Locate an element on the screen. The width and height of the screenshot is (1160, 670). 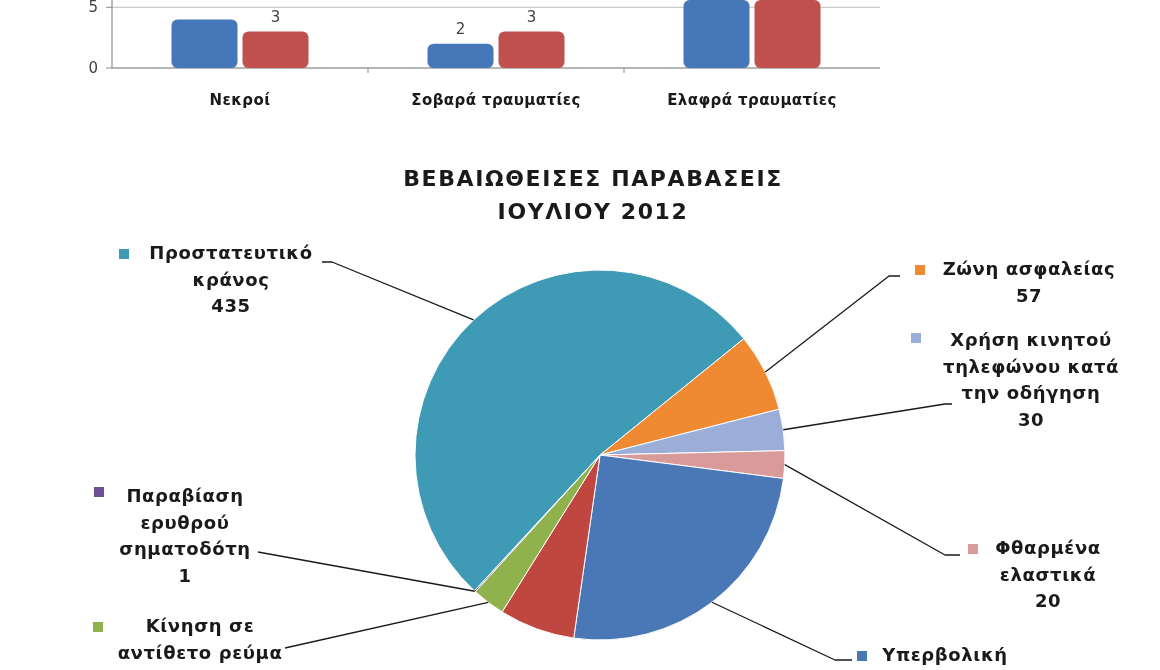
x-tick-label: Σοβαρά τραυματίες is located at coordinates (496, 99).